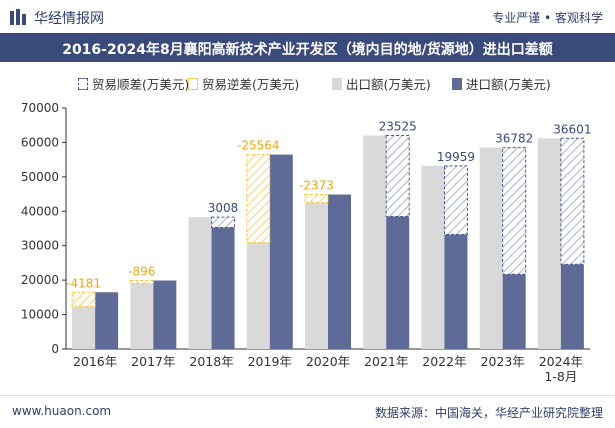 The height and width of the screenshot is (428, 615). What do you see at coordinates (193, 83) in the screenshot?
I see `legend-deficit-swatch` at bounding box center [193, 83].